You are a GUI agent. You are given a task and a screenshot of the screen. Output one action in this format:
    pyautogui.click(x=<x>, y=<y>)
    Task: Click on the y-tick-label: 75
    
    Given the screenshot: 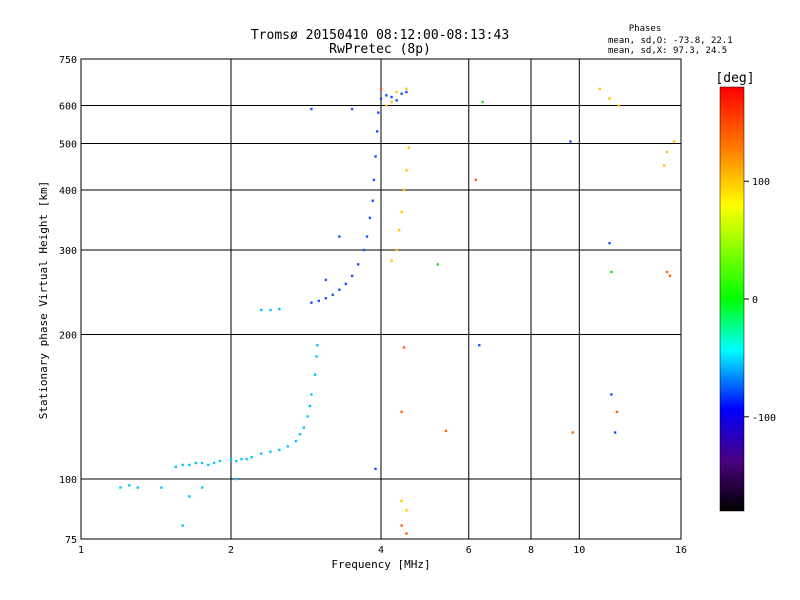 What is the action you would take?
    pyautogui.click(x=71, y=540)
    